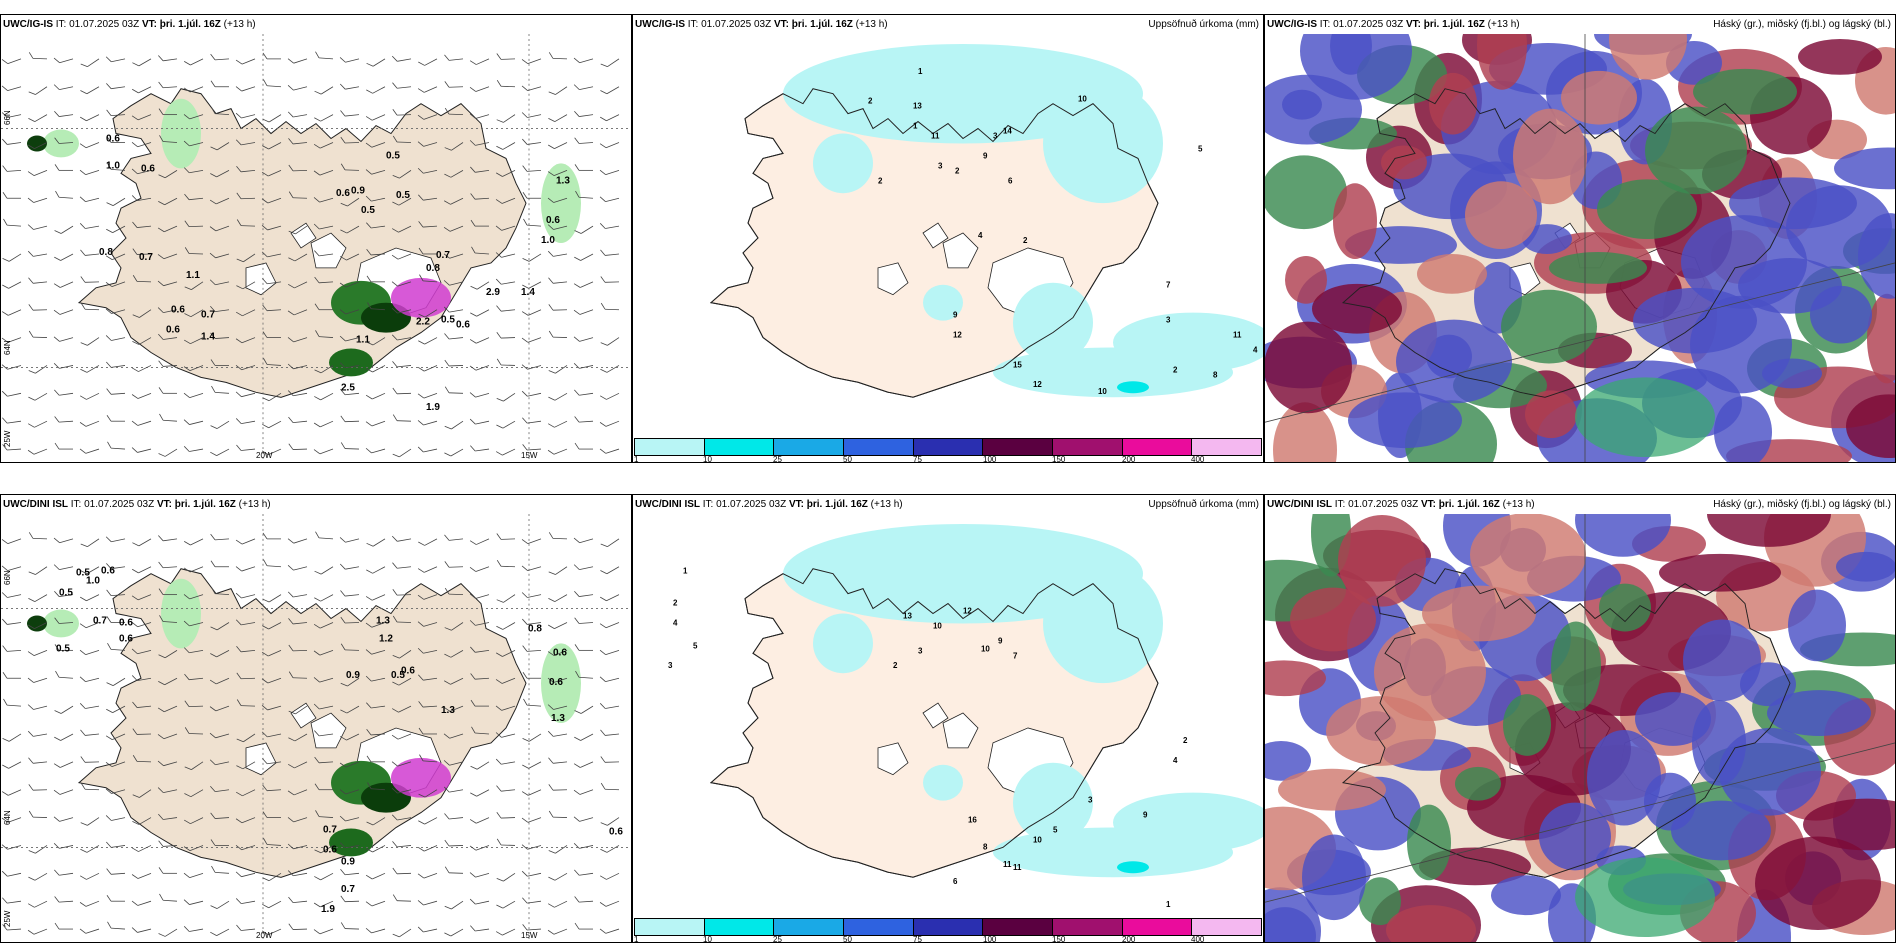 The width and height of the screenshot is (1900, 950). What do you see at coordinates (920, 71) in the screenshot?
I see `precip-amount-label: 1` at bounding box center [920, 71].